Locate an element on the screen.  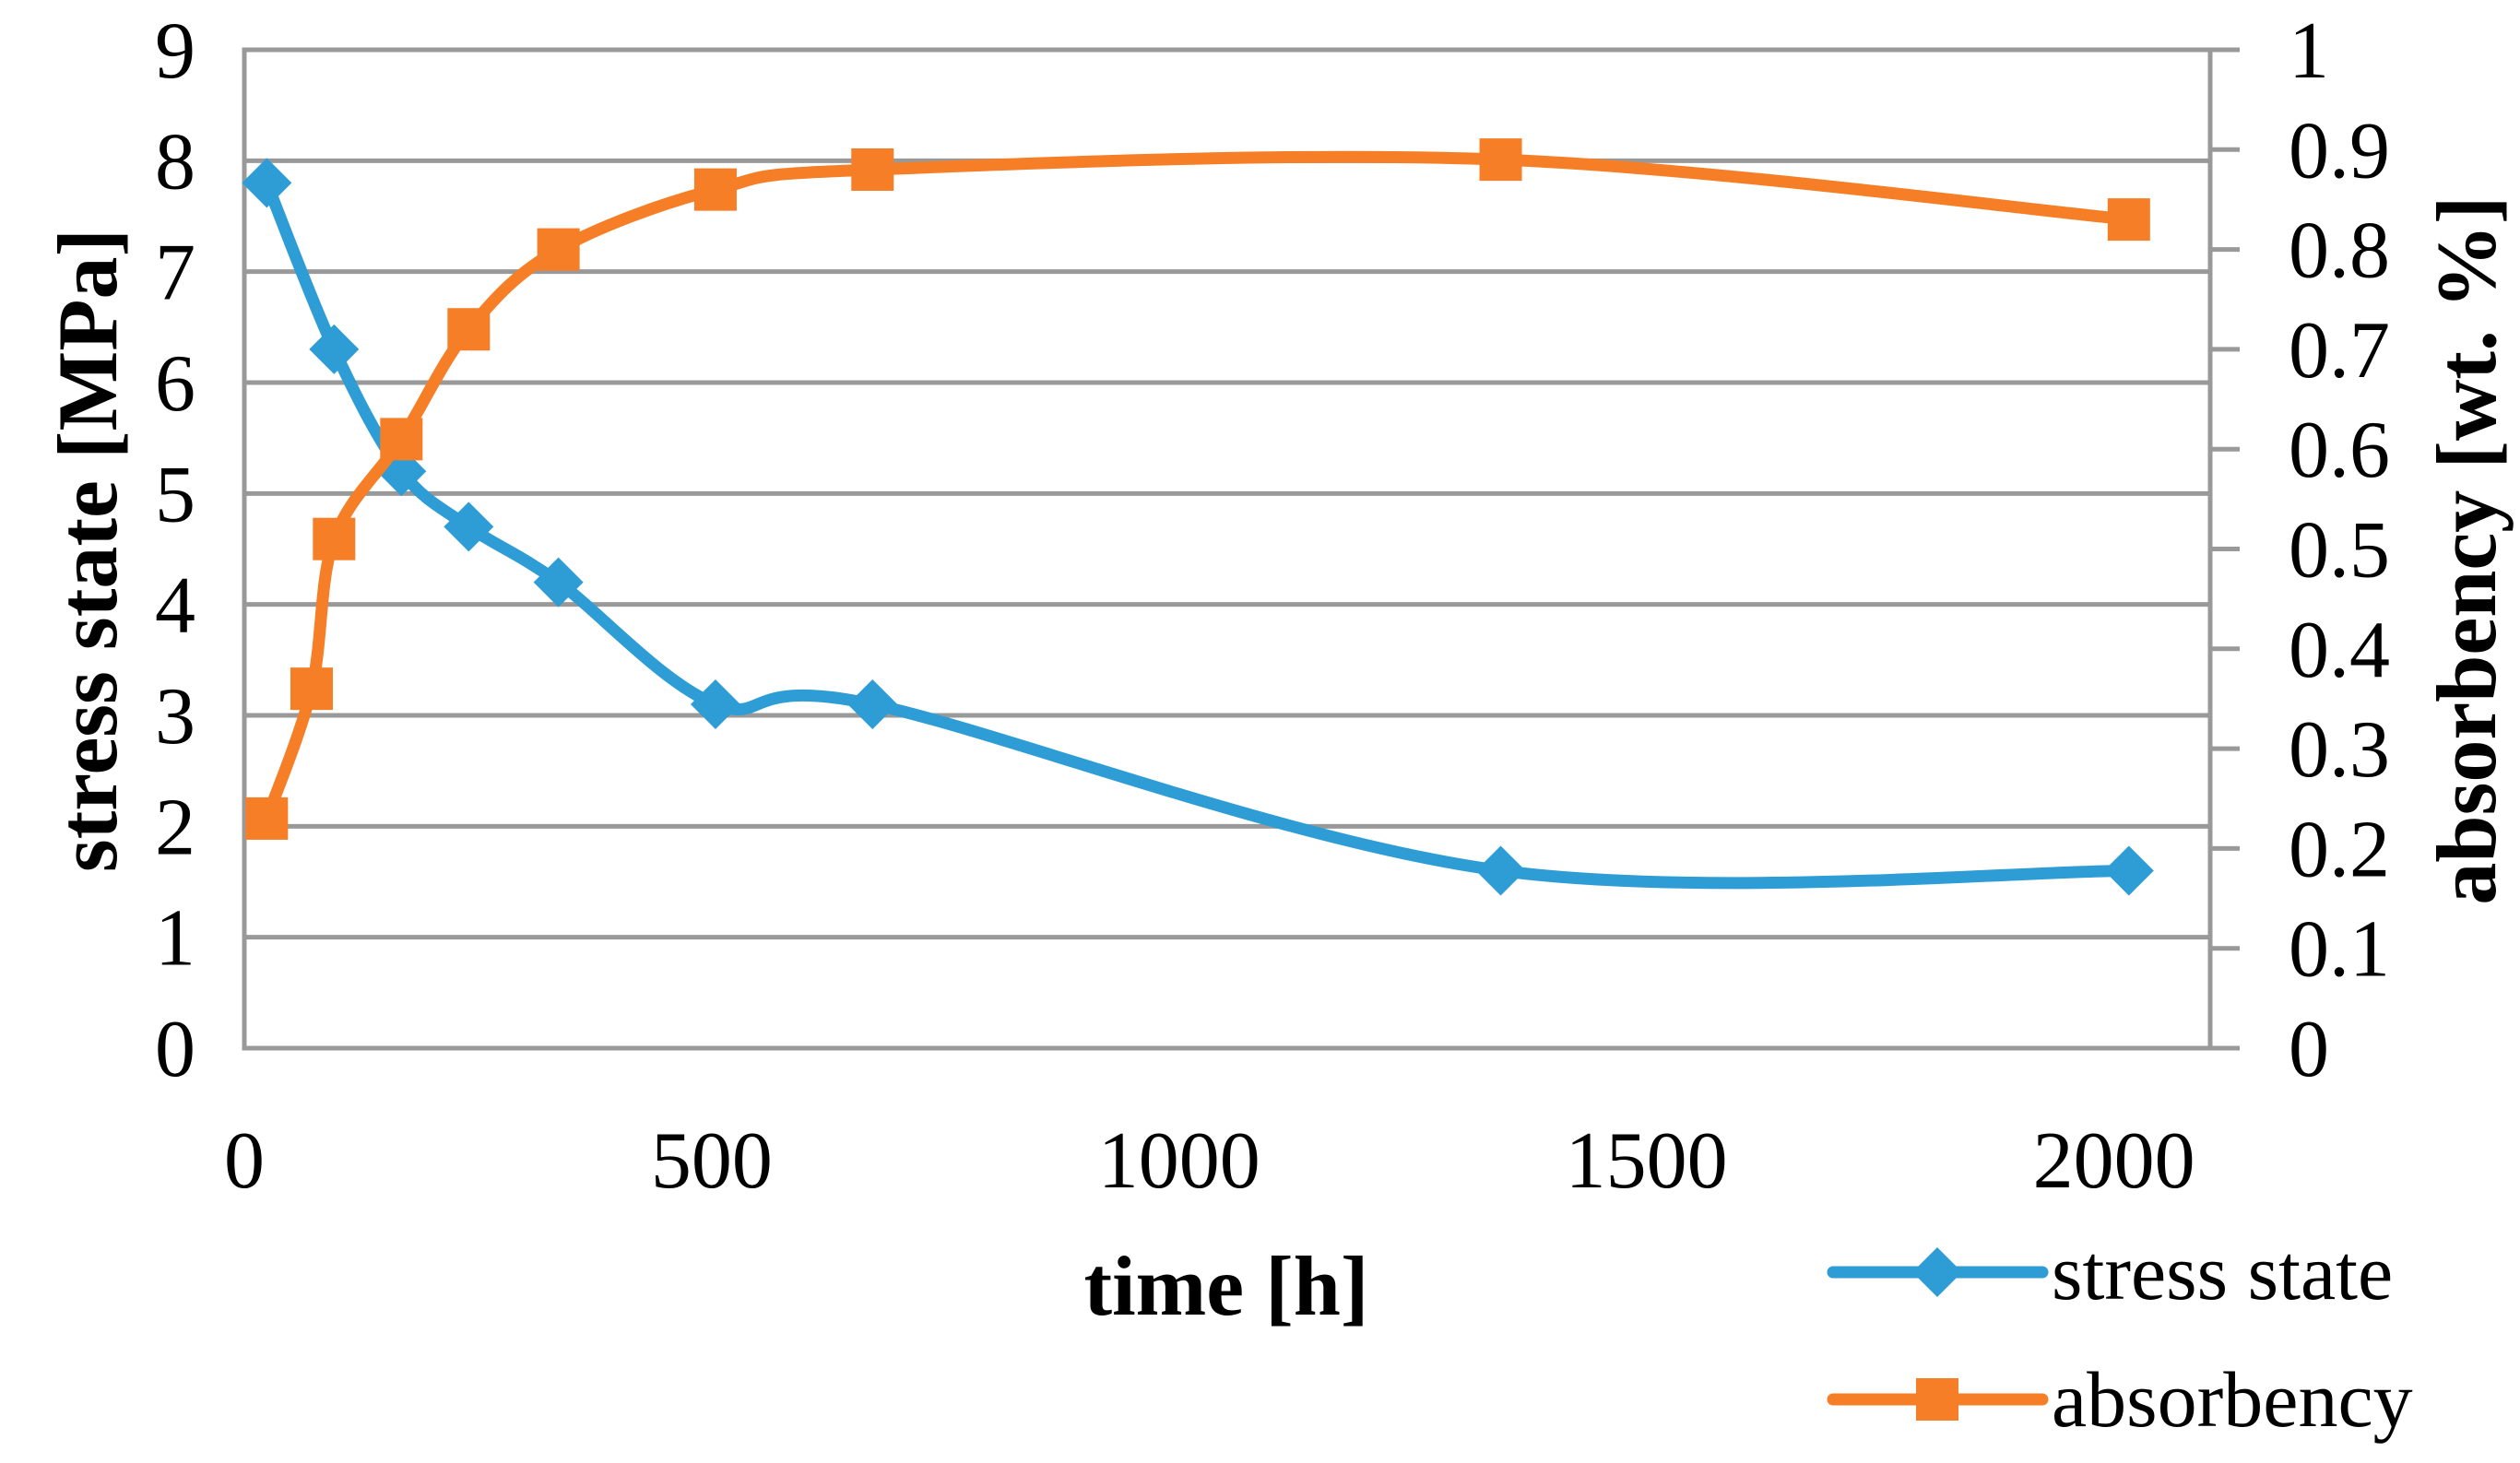
right-axis-tick-label: 0.5 is located at coordinates (2339, 551).